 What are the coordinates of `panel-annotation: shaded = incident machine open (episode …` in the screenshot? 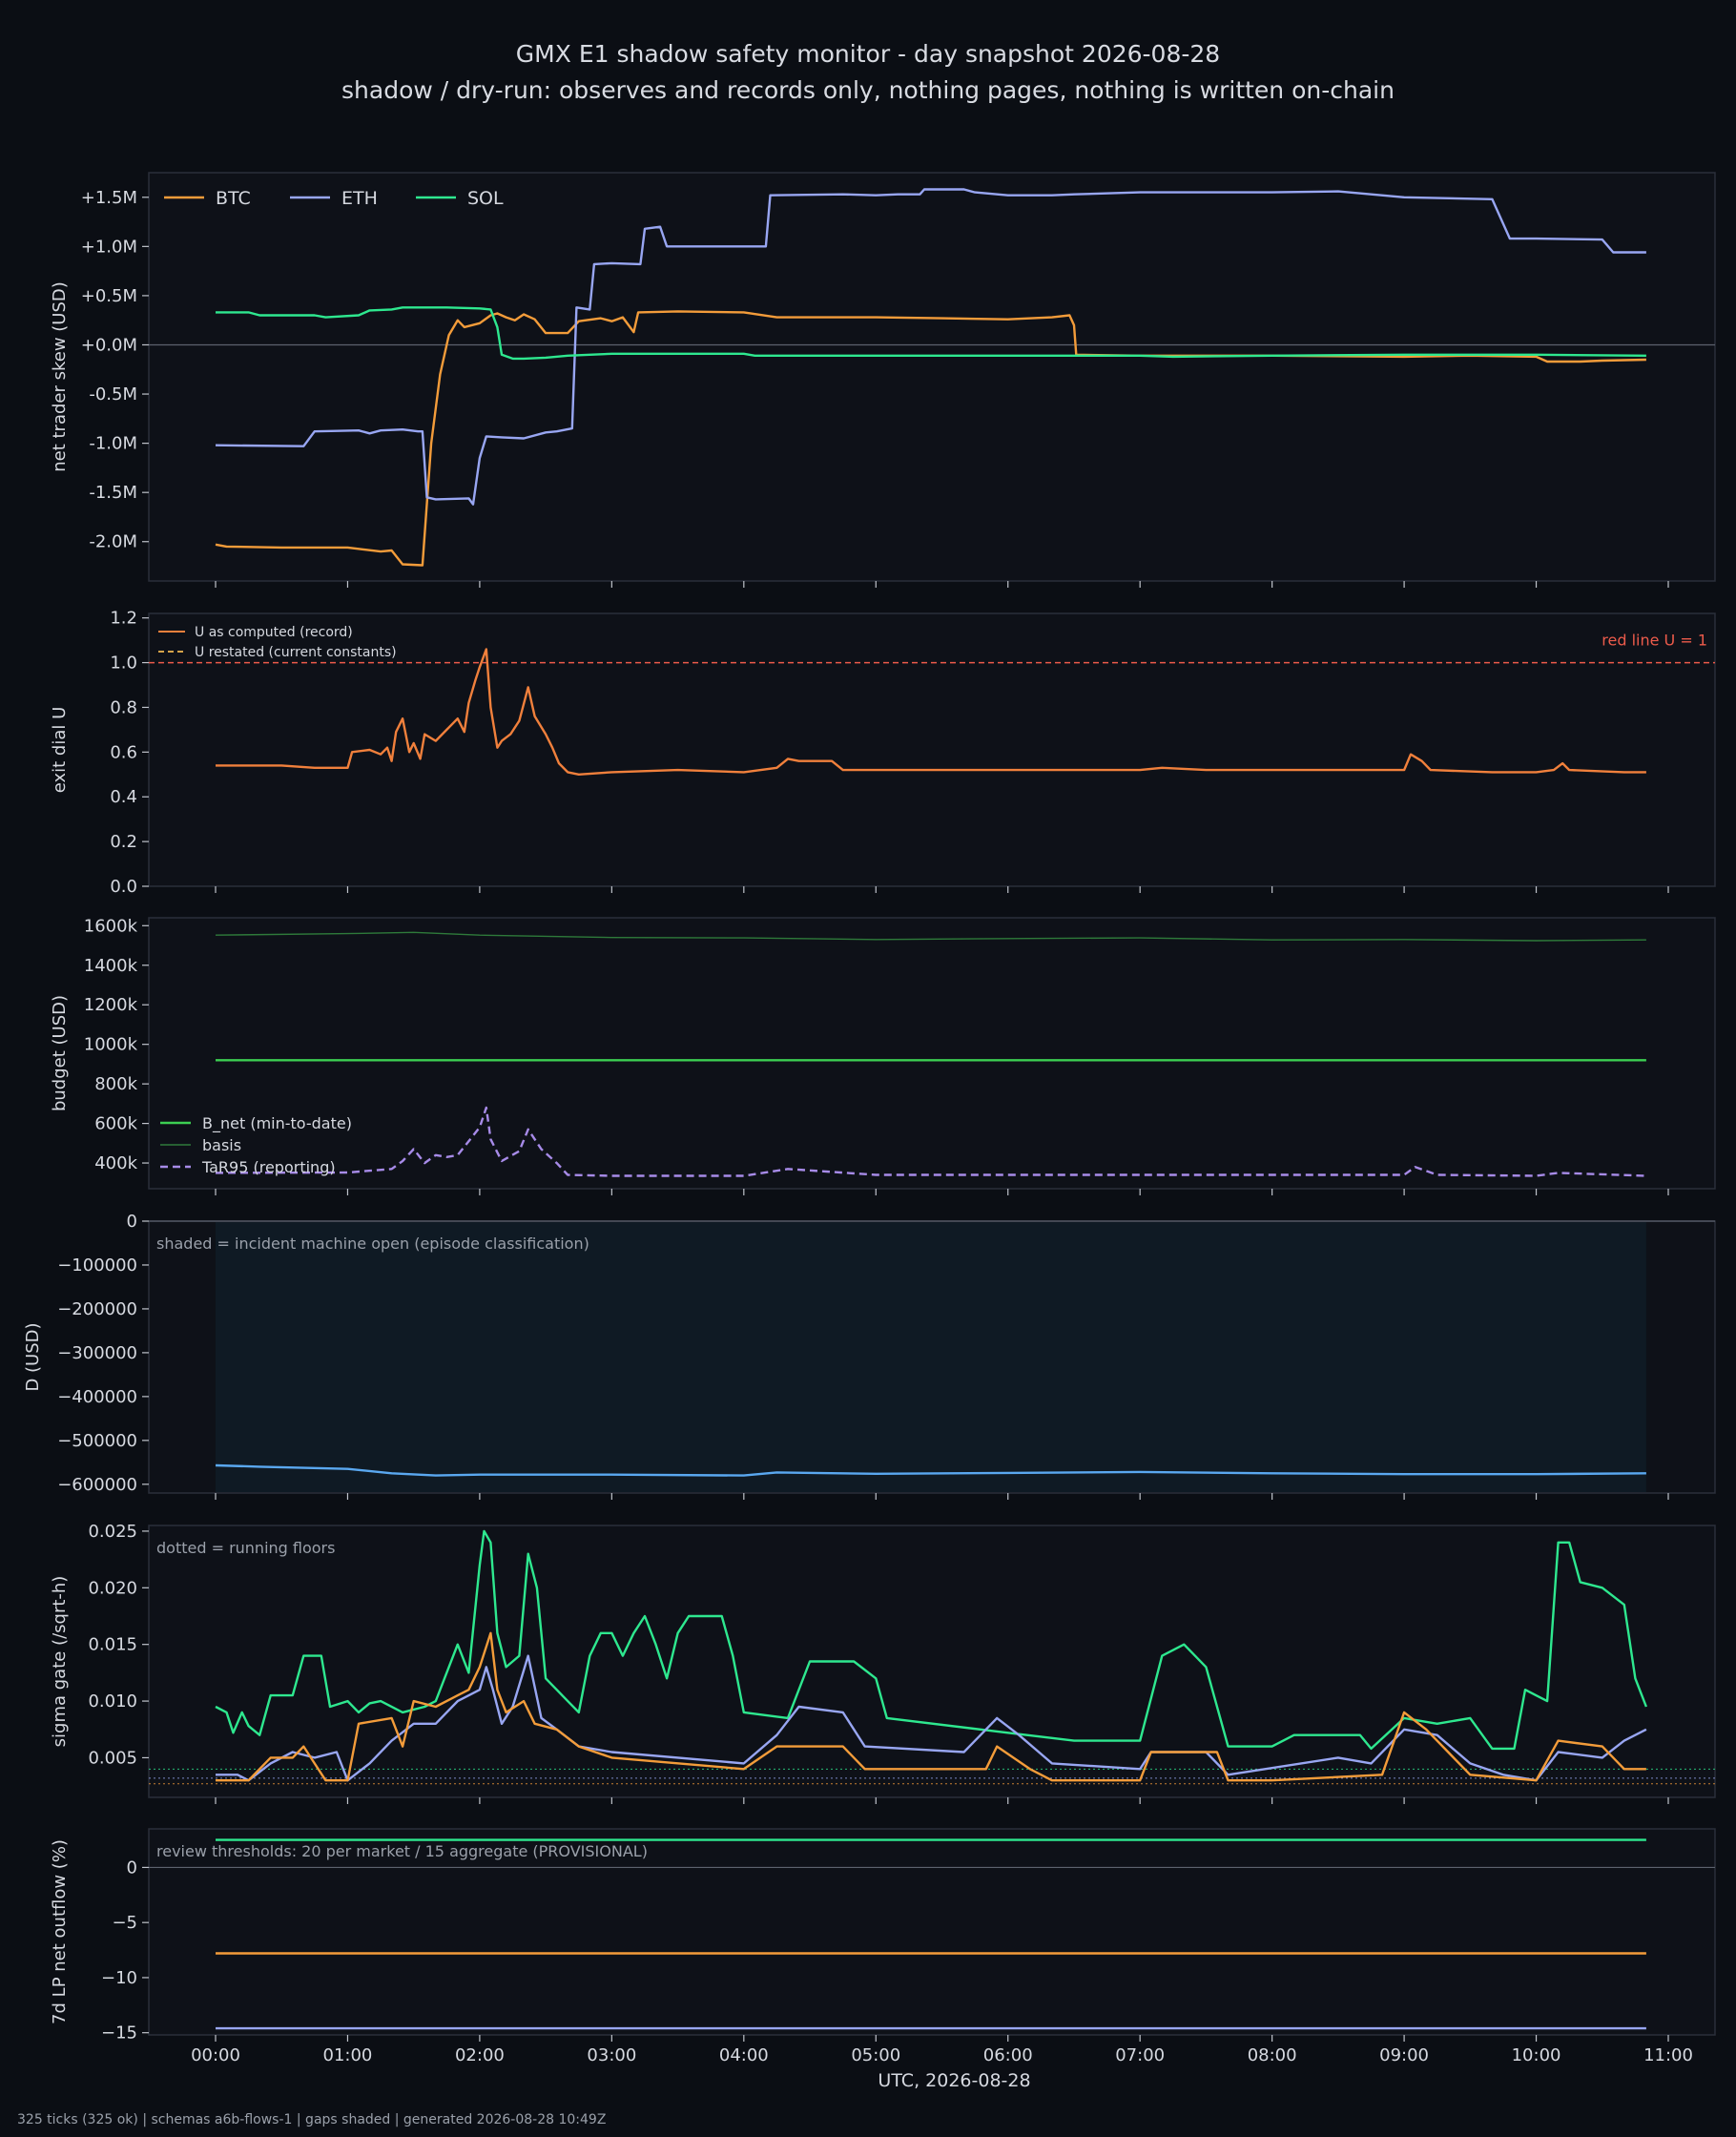 It's located at (372, 1243).